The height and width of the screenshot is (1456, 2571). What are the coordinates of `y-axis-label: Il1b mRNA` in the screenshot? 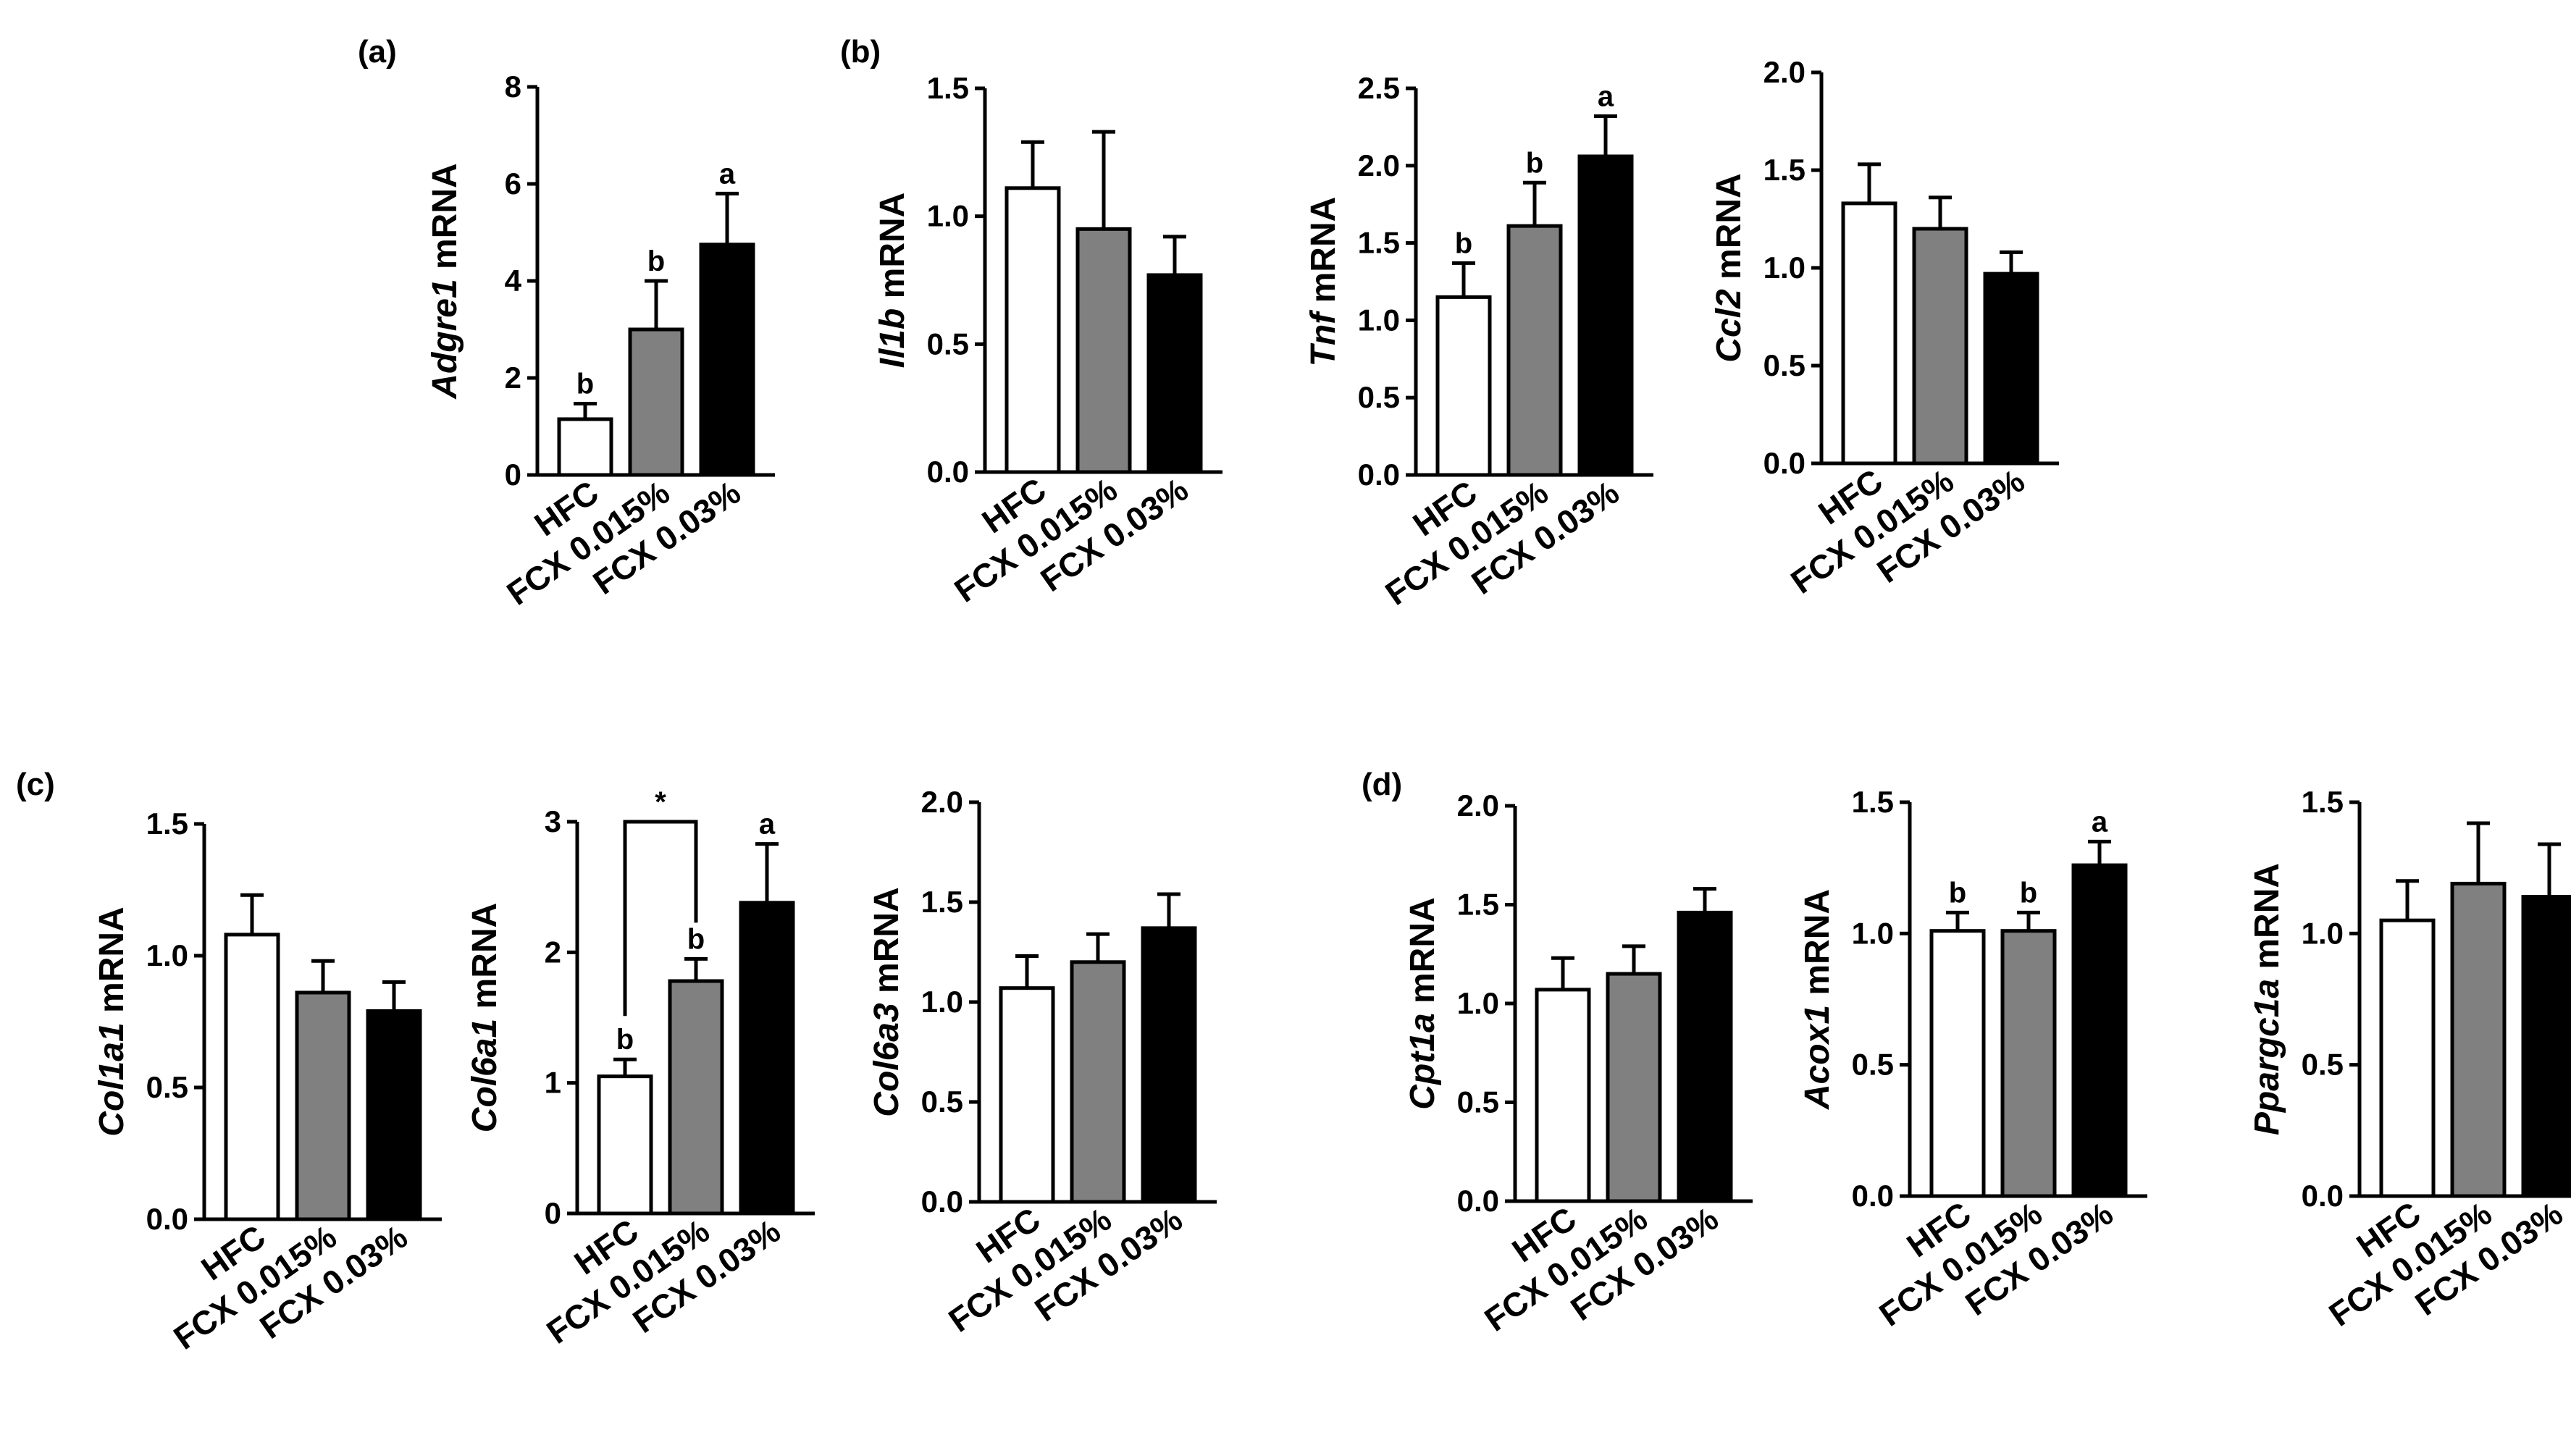 It's located at (892, 281).